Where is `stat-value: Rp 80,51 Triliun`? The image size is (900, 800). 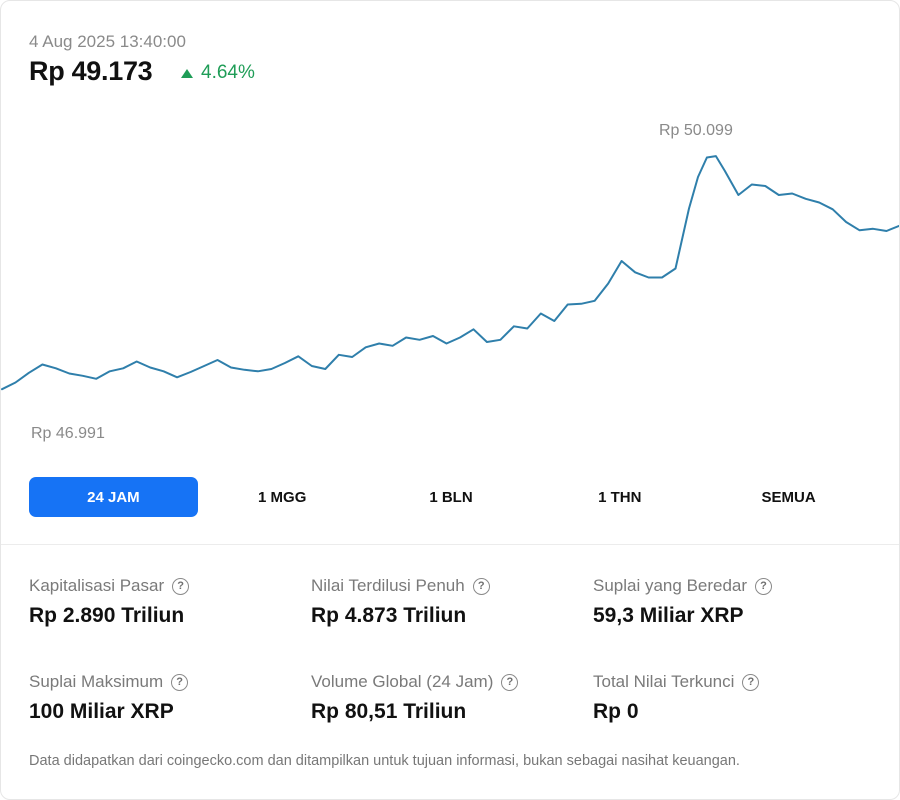
stat-value: Rp 80,51 Triliun is located at coordinates (389, 711).